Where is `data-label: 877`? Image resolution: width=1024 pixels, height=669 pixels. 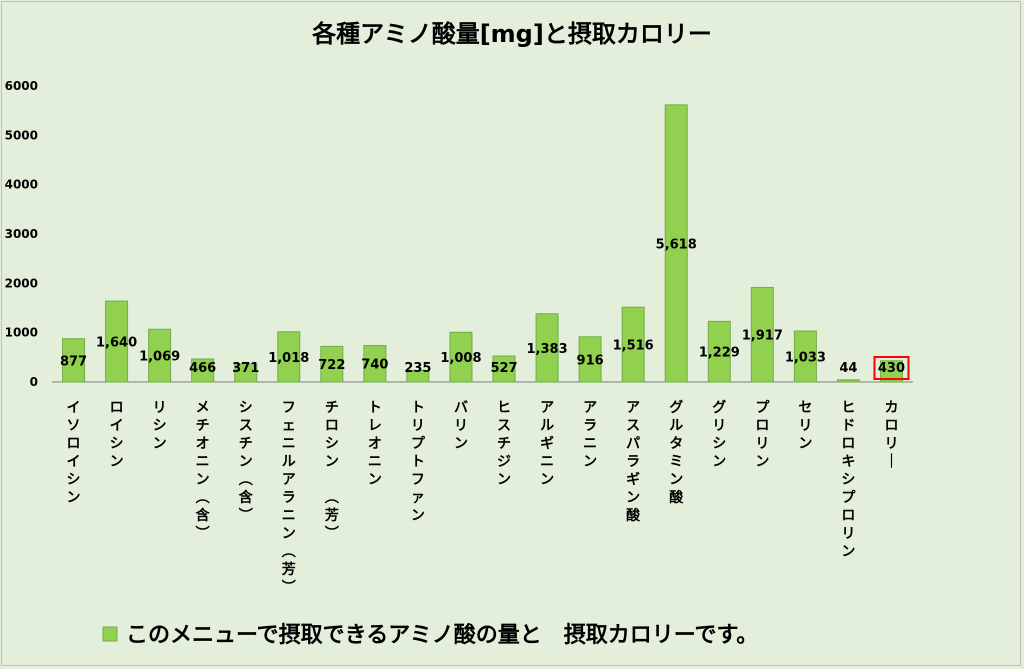
data-label: 877 is located at coordinates (73, 361).